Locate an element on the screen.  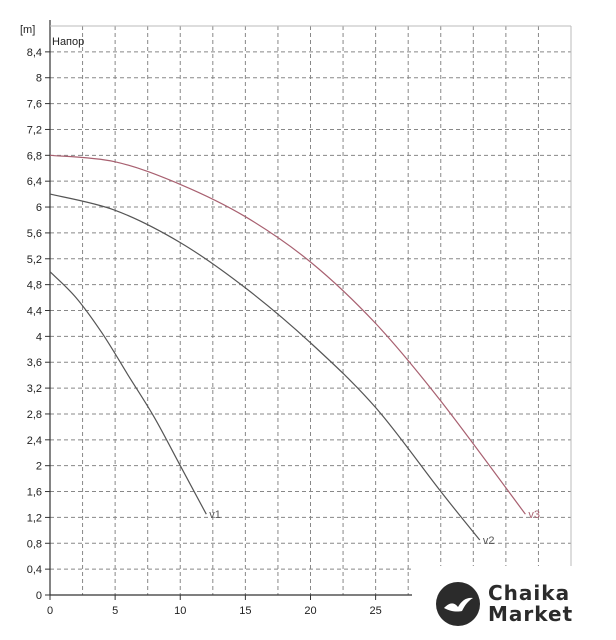
y-unit-label: [m] is located at coordinates (27, 30).